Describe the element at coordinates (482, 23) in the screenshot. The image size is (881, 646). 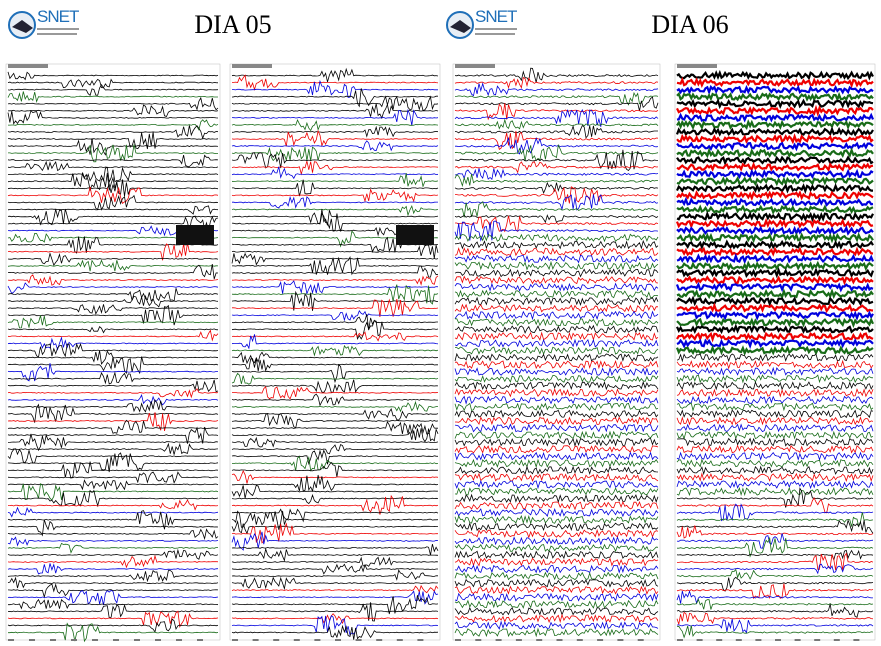
I see `logo-right: SNET` at that location.